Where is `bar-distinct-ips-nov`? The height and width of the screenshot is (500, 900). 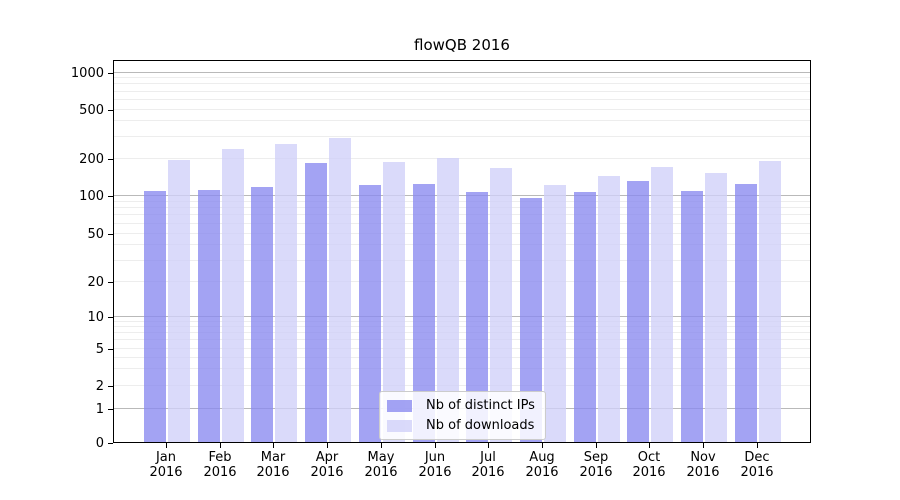 bar-distinct-ips-nov is located at coordinates (692, 316).